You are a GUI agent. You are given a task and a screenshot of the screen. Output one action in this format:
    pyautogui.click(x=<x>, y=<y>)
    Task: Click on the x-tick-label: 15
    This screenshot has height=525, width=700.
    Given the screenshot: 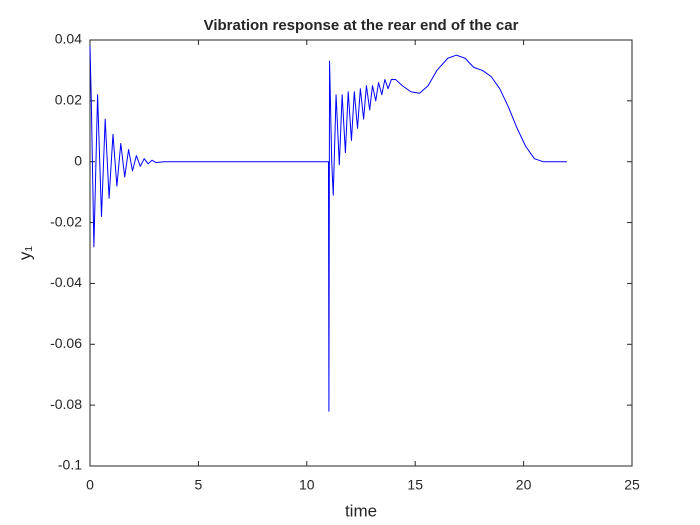 What is the action you would take?
    pyautogui.click(x=415, y=485)
    